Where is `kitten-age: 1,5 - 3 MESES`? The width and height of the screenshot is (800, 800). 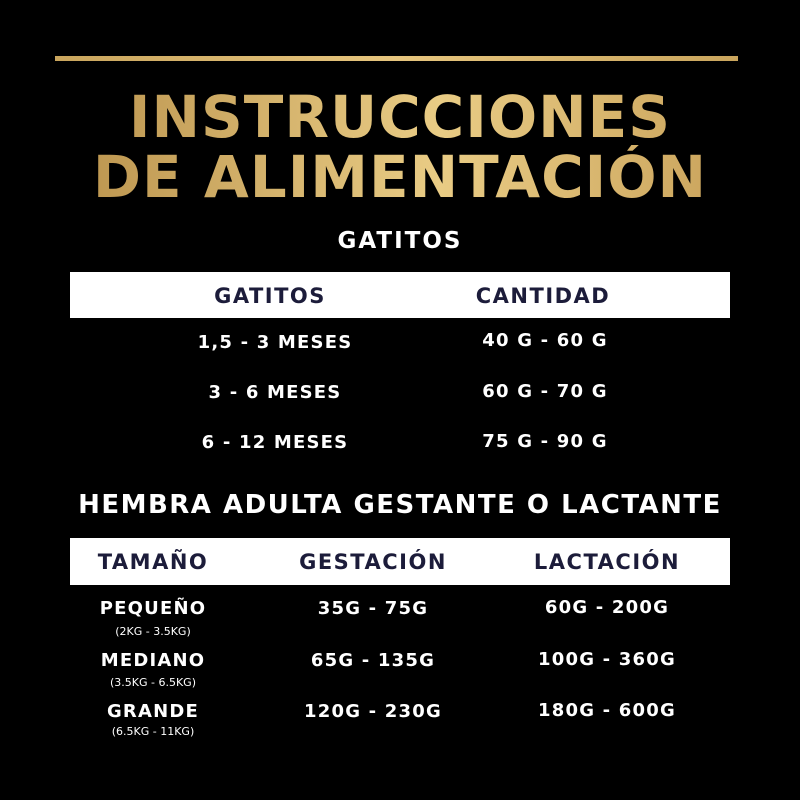
kitten-age: 1,5 - 3 MESES is located at coordinates (275, 342).